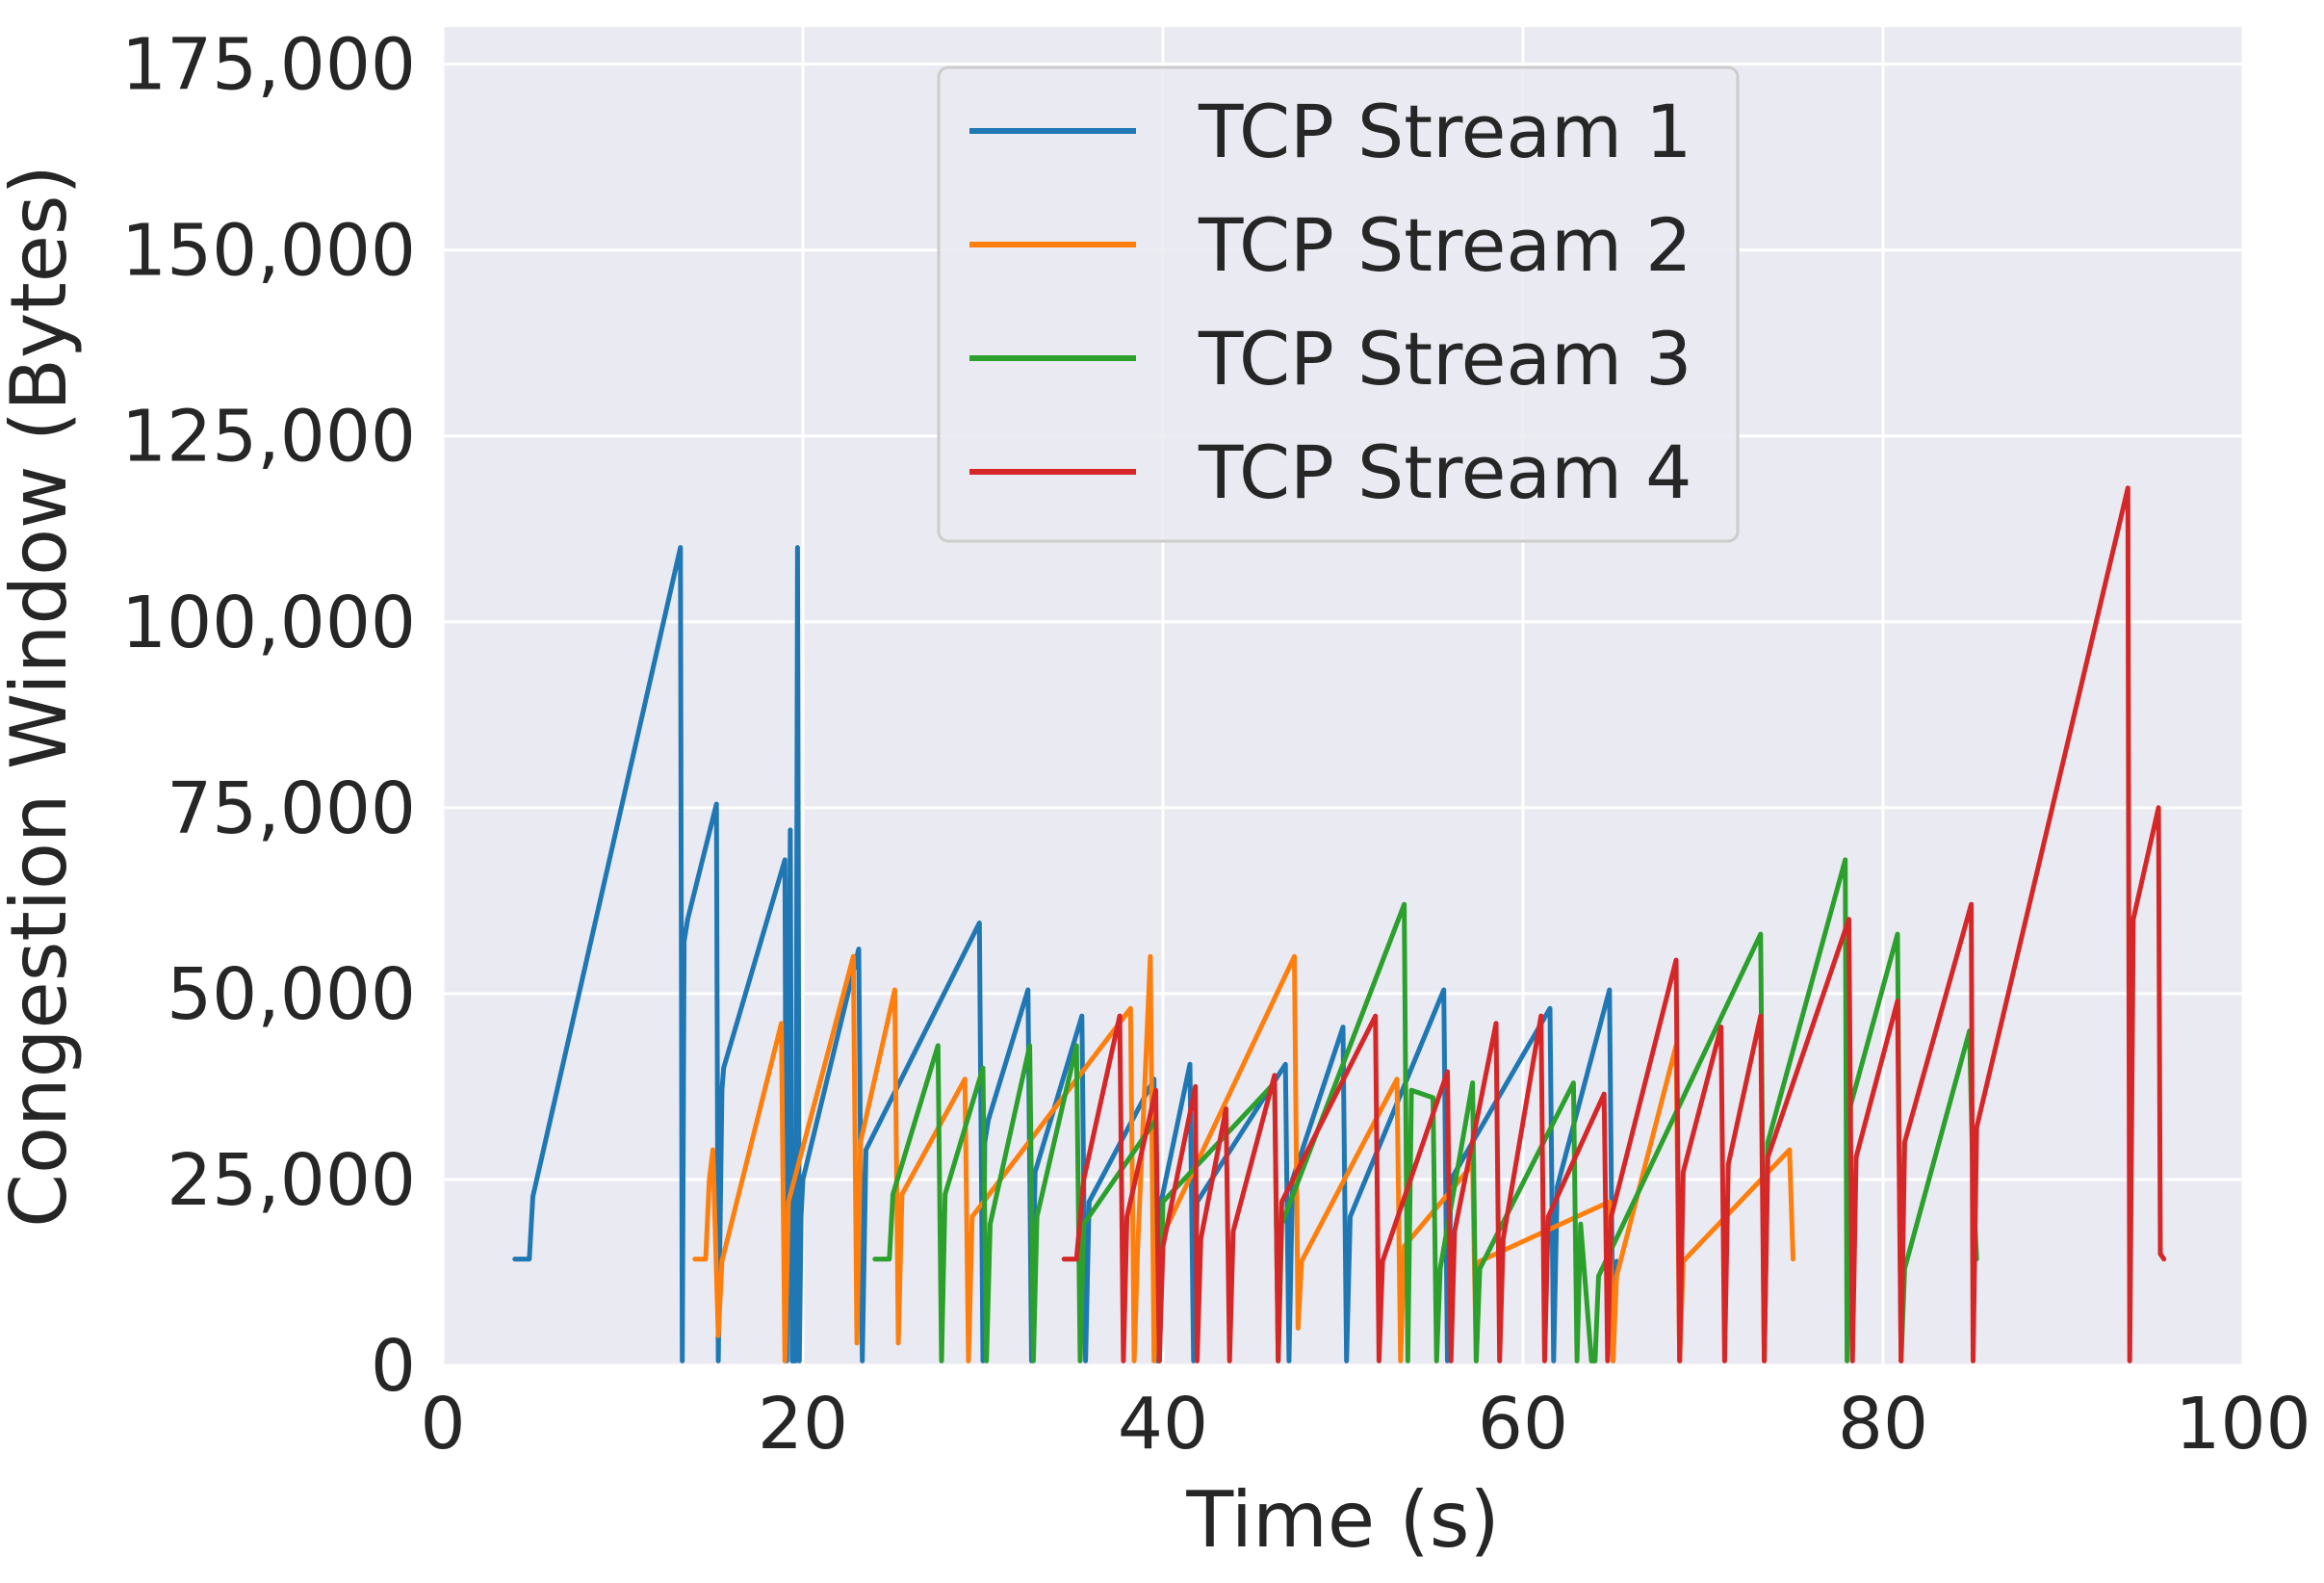 This screenshot has width=2324, height=1583. Describe the element at coordinates (442, 1425) in the screenshot. I see `x-tick-label: 0` at that location.